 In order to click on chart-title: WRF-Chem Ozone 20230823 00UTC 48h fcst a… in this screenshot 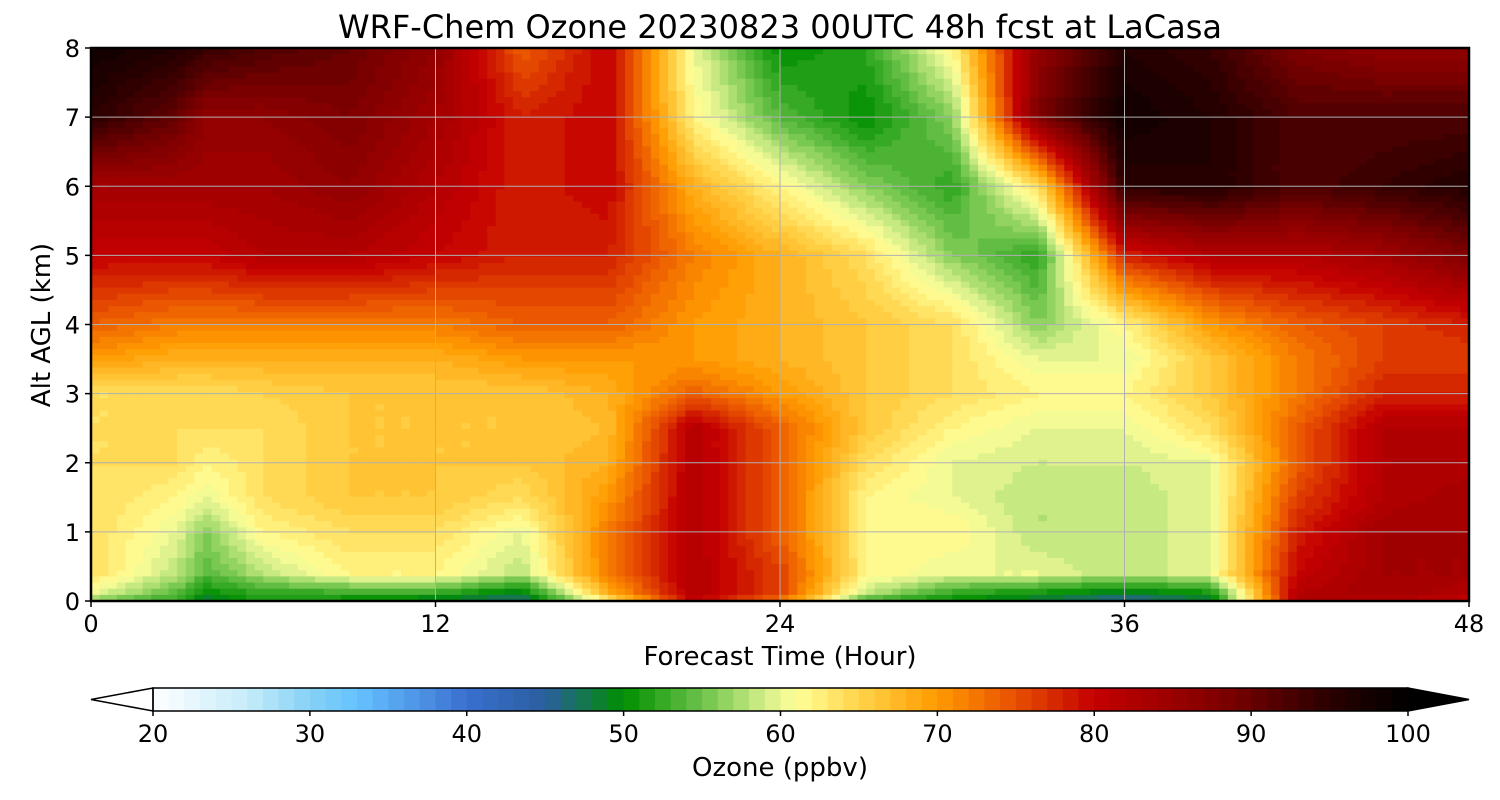, I will do `click(780, 27)`.